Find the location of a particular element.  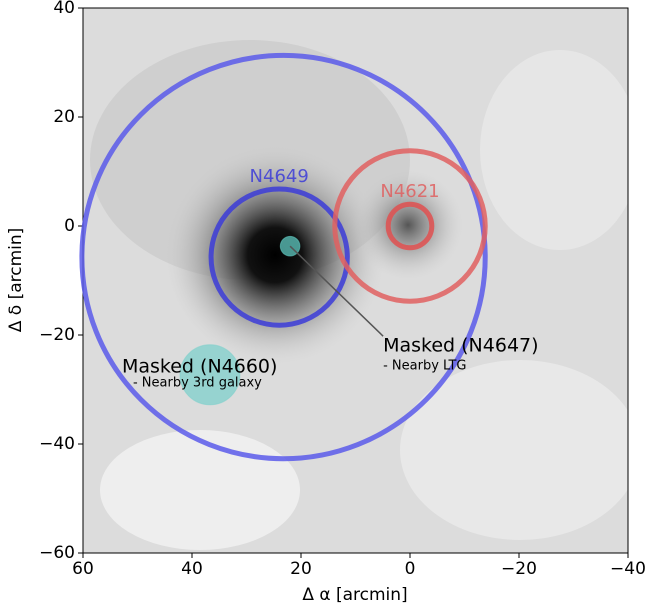

x-tick-label: 40 is located at coordinates (192, 569).